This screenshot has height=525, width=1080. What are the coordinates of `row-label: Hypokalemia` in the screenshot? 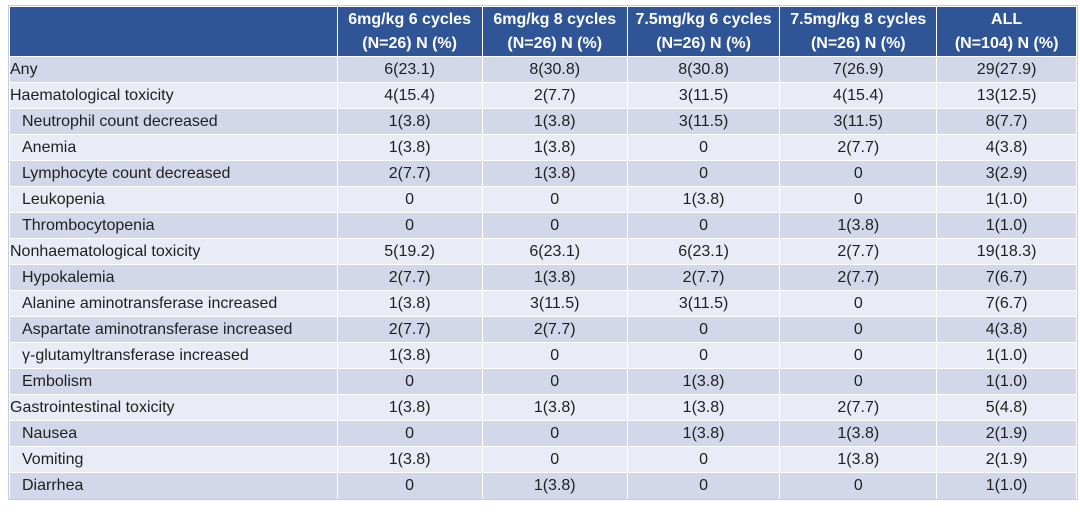 It's located at (173, 277).